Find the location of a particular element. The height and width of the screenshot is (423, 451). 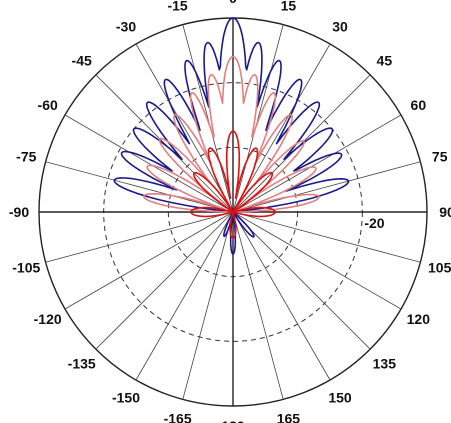

angle-label: -60 is located at coordinates (48, 105).